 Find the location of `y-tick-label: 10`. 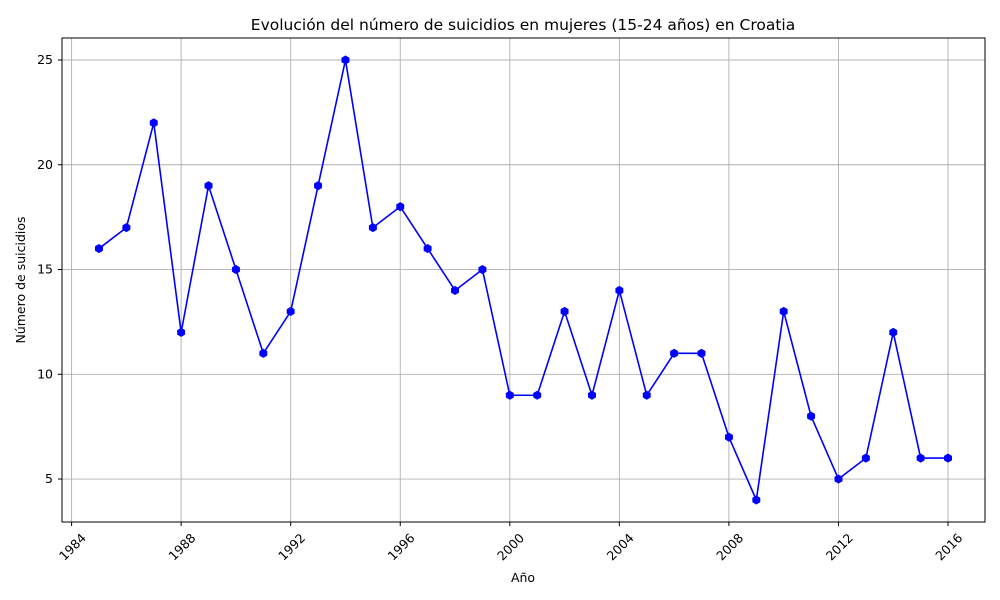

y-tick-label: 10 is located at coordinates (45, 373).